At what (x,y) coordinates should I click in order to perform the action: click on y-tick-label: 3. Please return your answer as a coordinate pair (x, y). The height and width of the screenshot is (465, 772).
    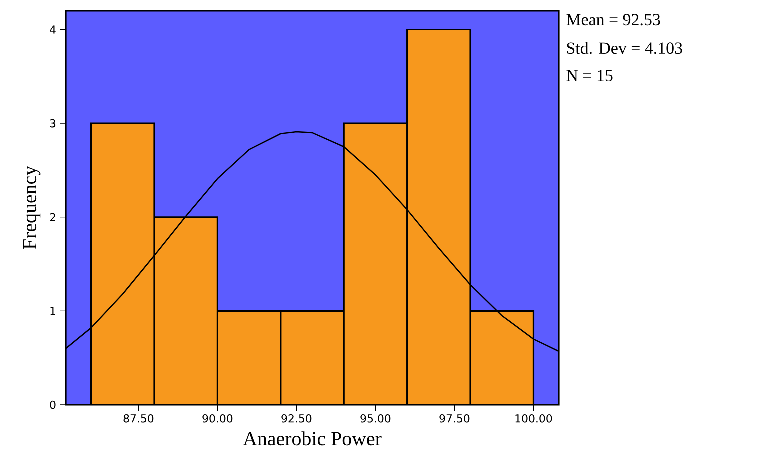
    Looking at the image, I should click on (53, 123).